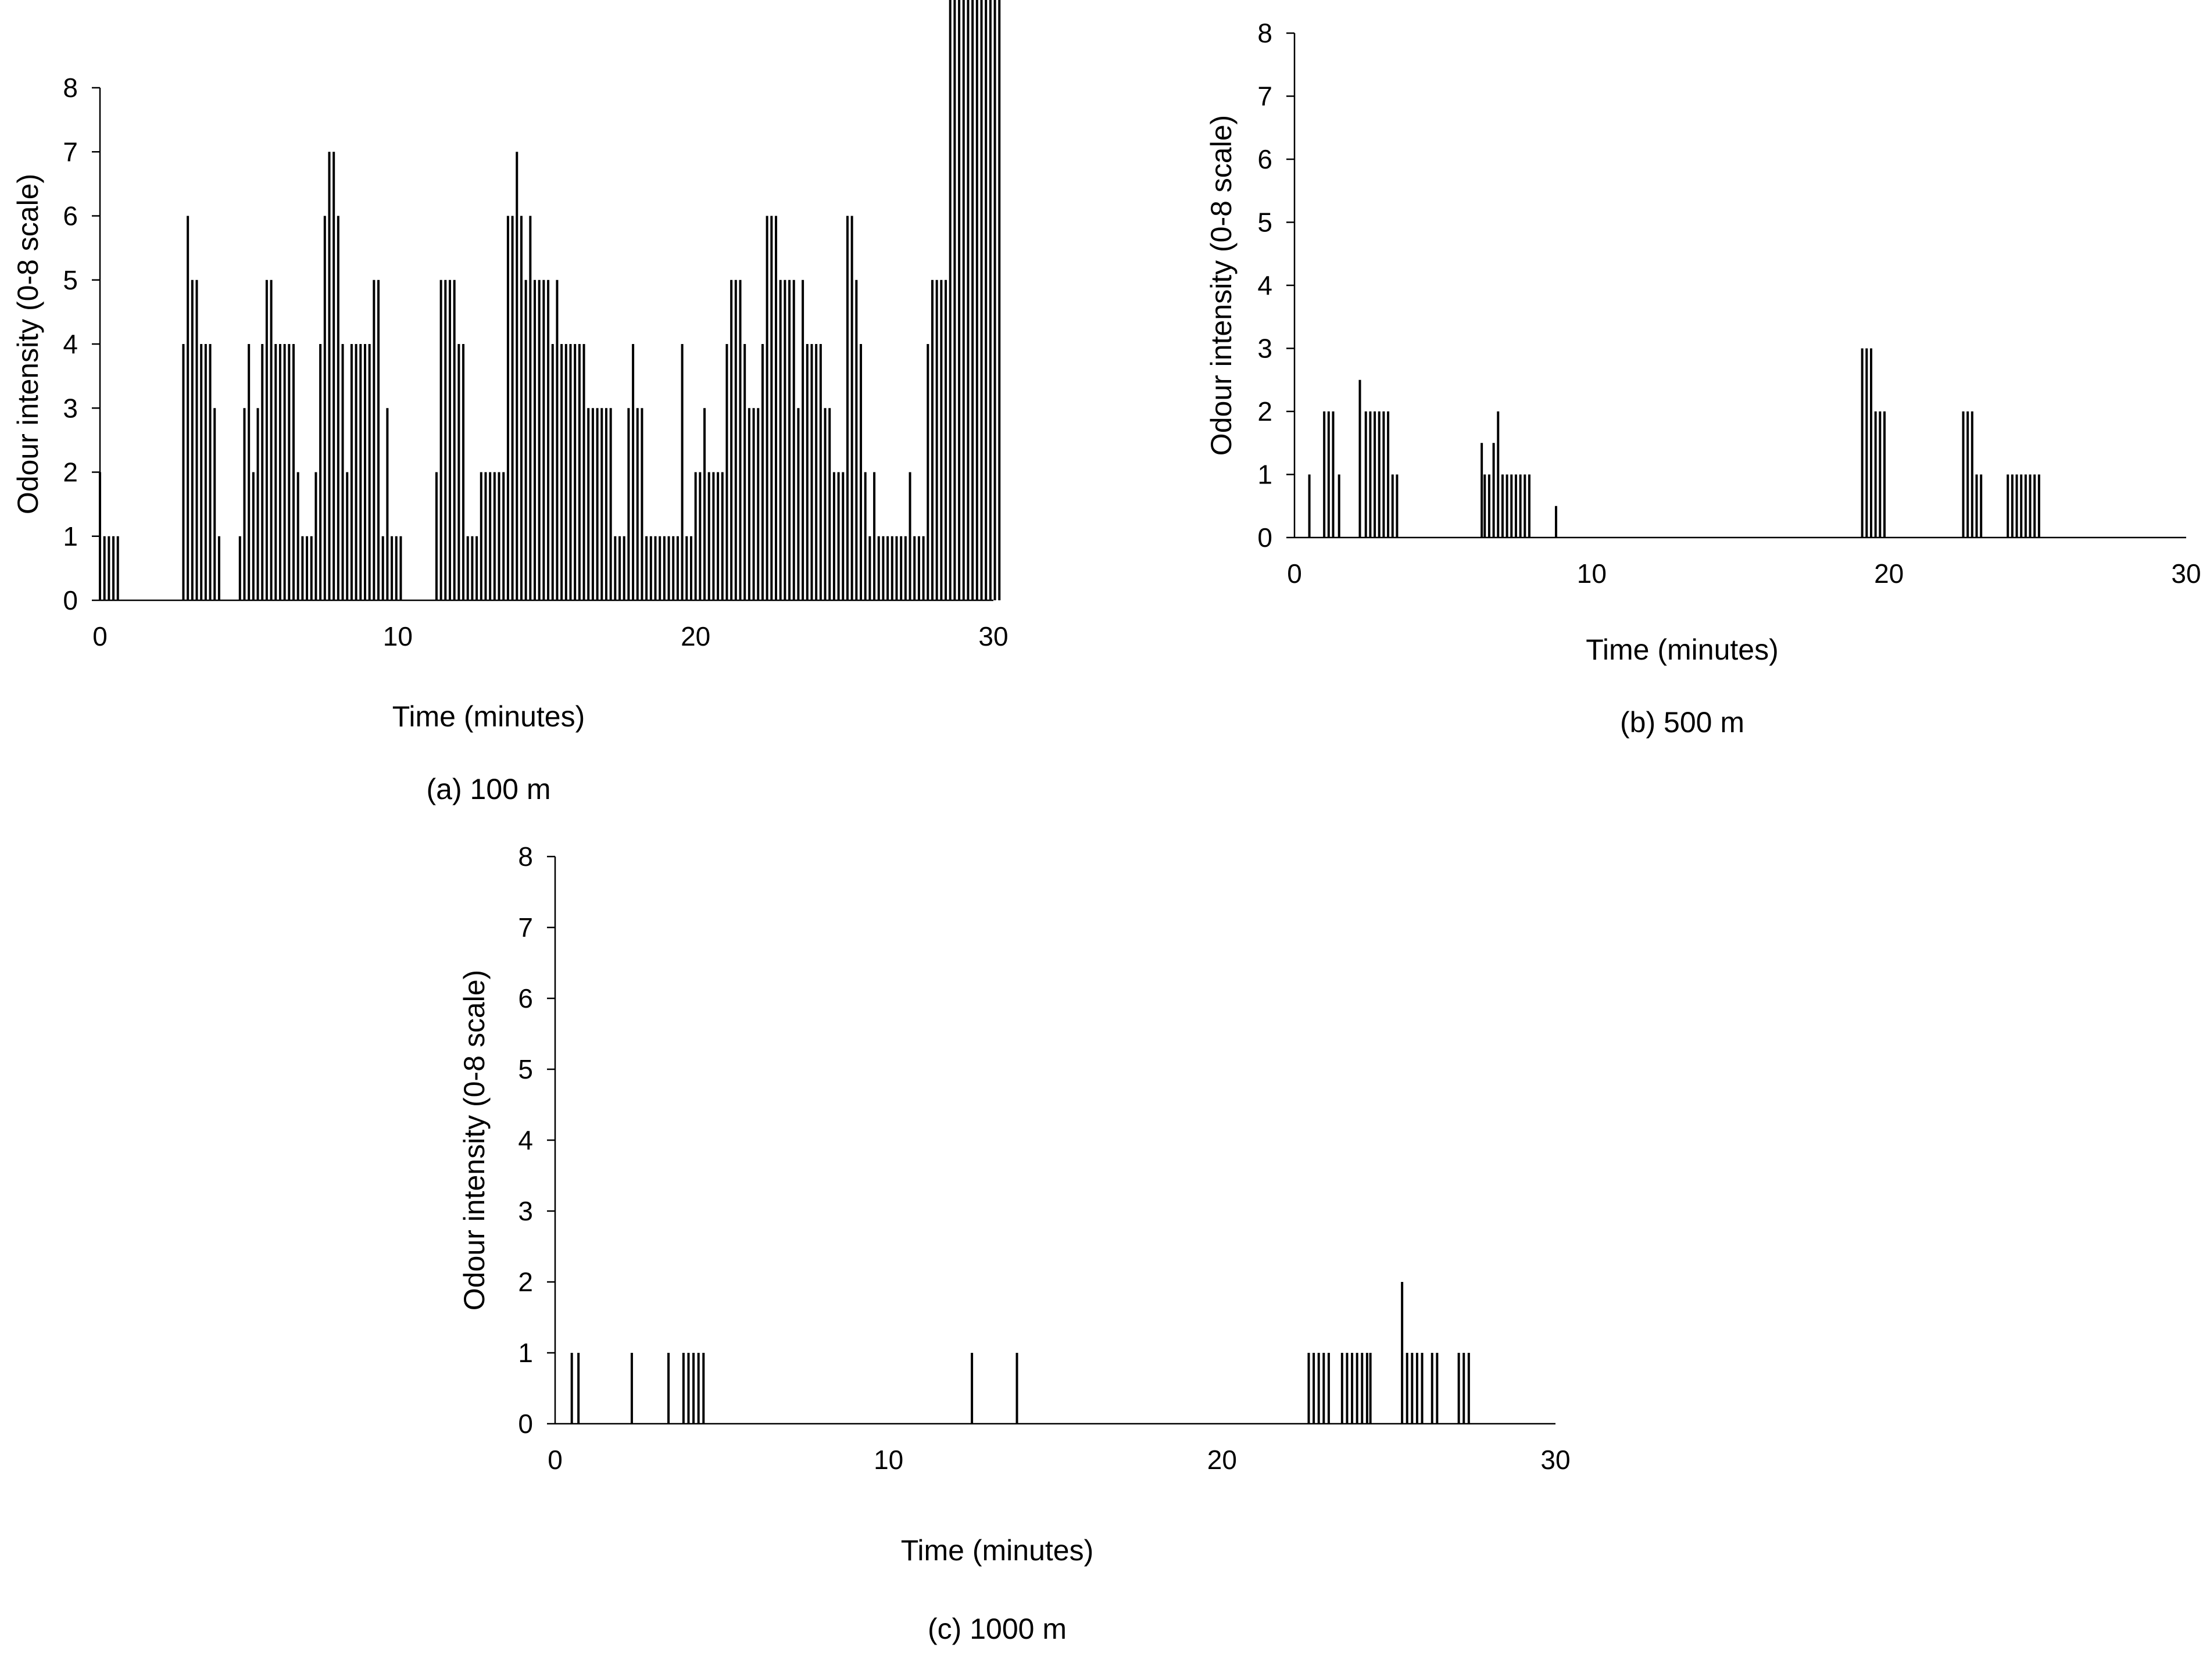  I want to click on chart-caption: (b) 500 m, so click(1682, 722).